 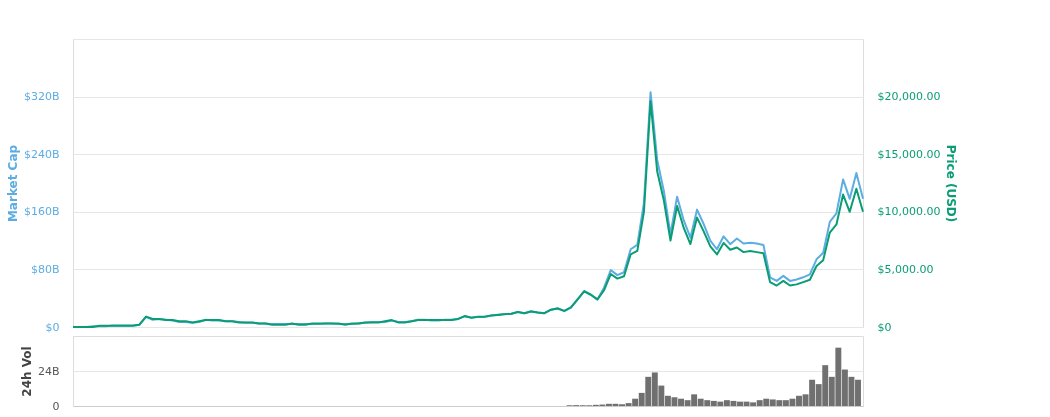 I want to click on y2-axis-title: Price (USD), so click(x=951, y=183).